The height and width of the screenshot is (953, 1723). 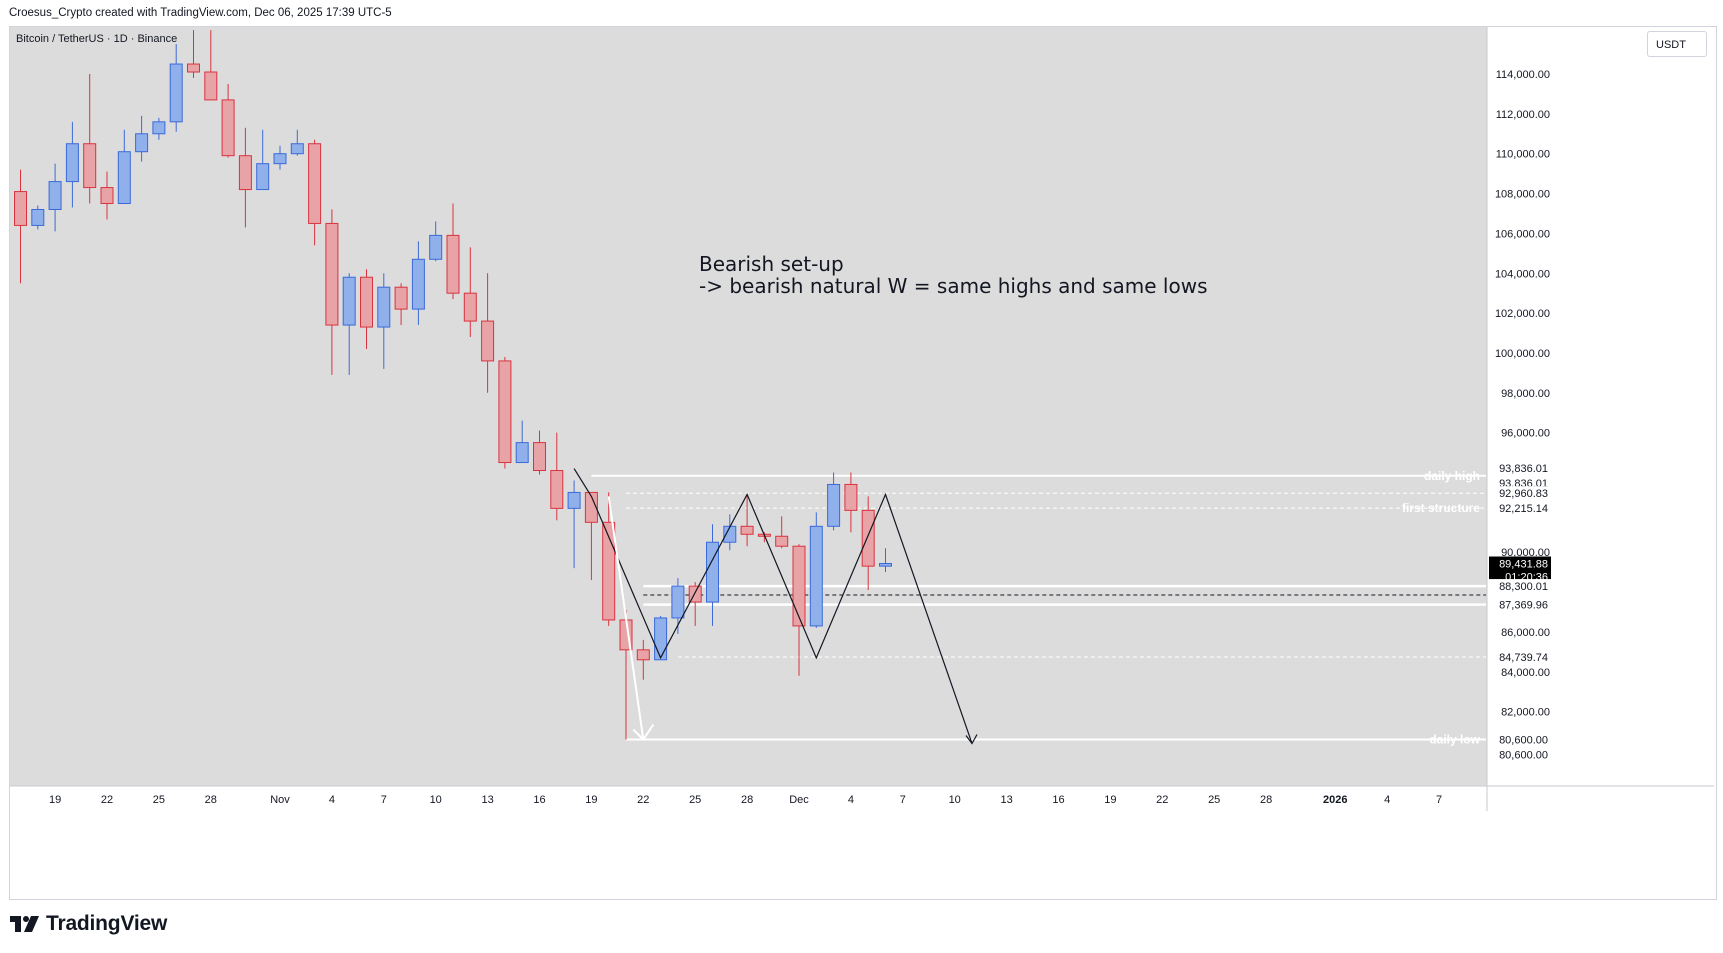 I want to click on price-tick-label: 112,000.00, so click(x=1523, y=115).